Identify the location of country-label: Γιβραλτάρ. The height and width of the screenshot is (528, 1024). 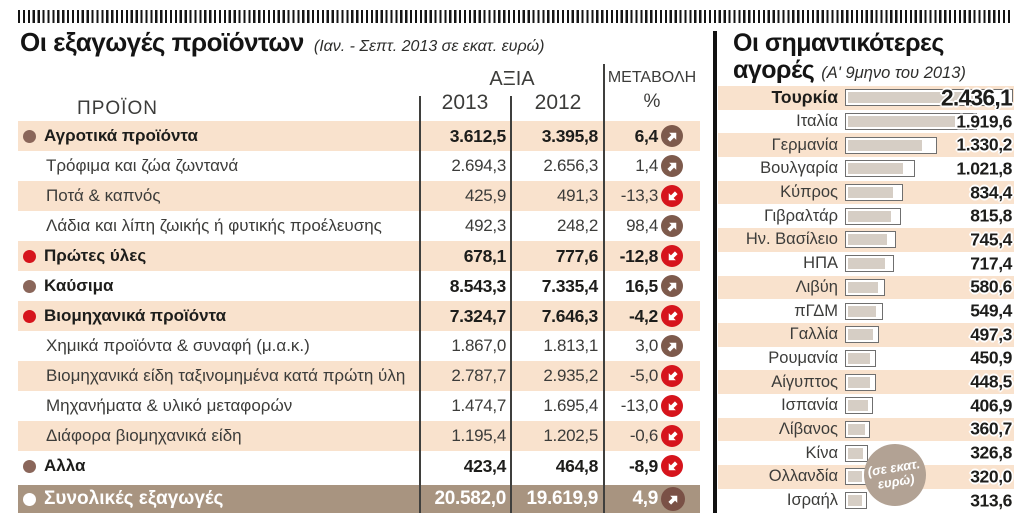
(801, 215).